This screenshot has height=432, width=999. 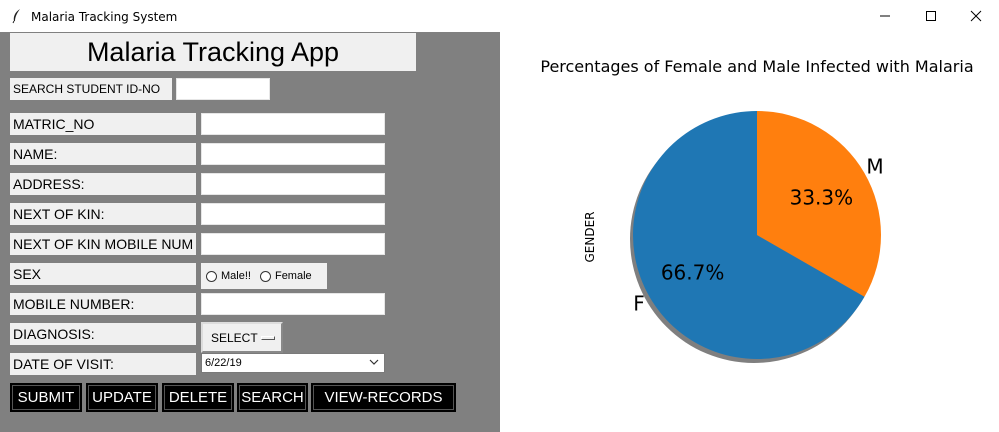 I want to click on diagnosis-select-value: SELECT, so click(x=234, y=337).